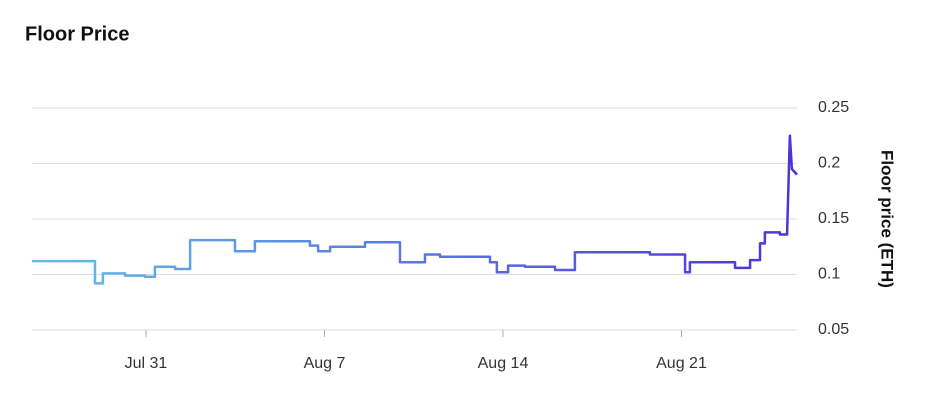 The width and height of the screenshot is (930, 410). I want to click on x-tick-label: Aug 7, so click(325, 363).